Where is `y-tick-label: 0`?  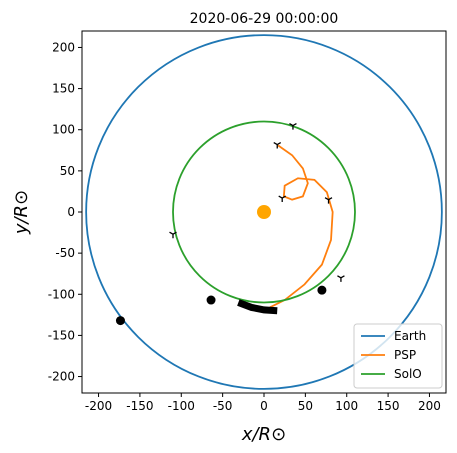
y-tick-label: 0 is located at coordinates (71, 212).